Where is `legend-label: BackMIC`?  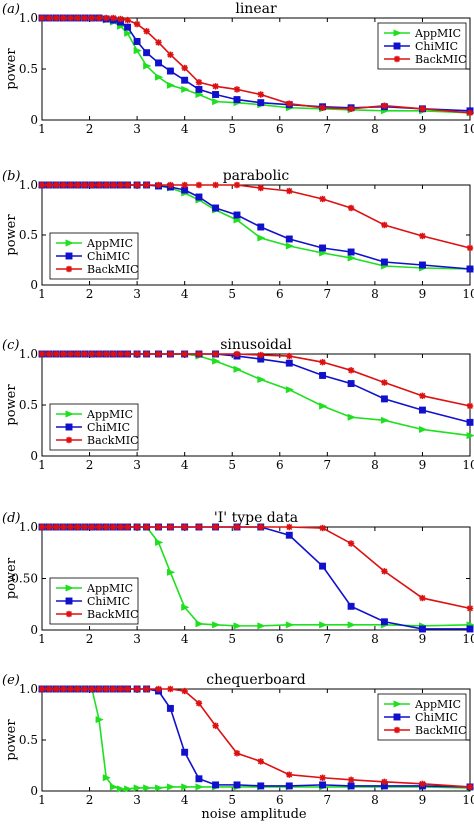
legend-label: BackMIC is located at coordinates (113, 614).